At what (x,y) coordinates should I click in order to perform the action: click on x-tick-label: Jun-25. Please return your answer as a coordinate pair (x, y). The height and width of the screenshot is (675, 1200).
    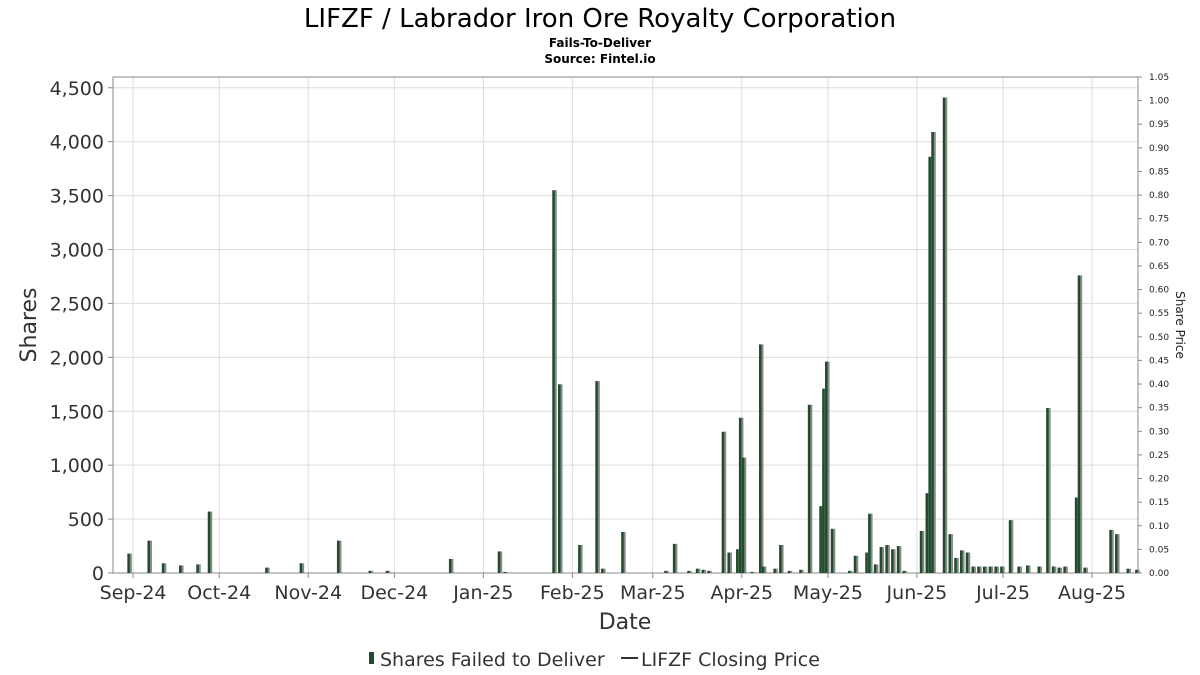
    Looking at the image, I should click on (917, 593).